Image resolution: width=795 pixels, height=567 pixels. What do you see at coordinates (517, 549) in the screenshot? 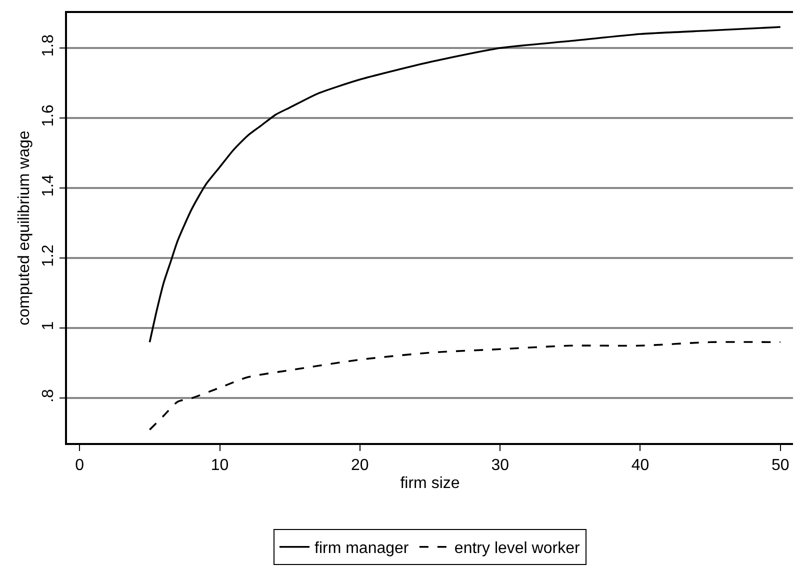
I see `legend-label: entry level worker` at bounding box center [517, 549].